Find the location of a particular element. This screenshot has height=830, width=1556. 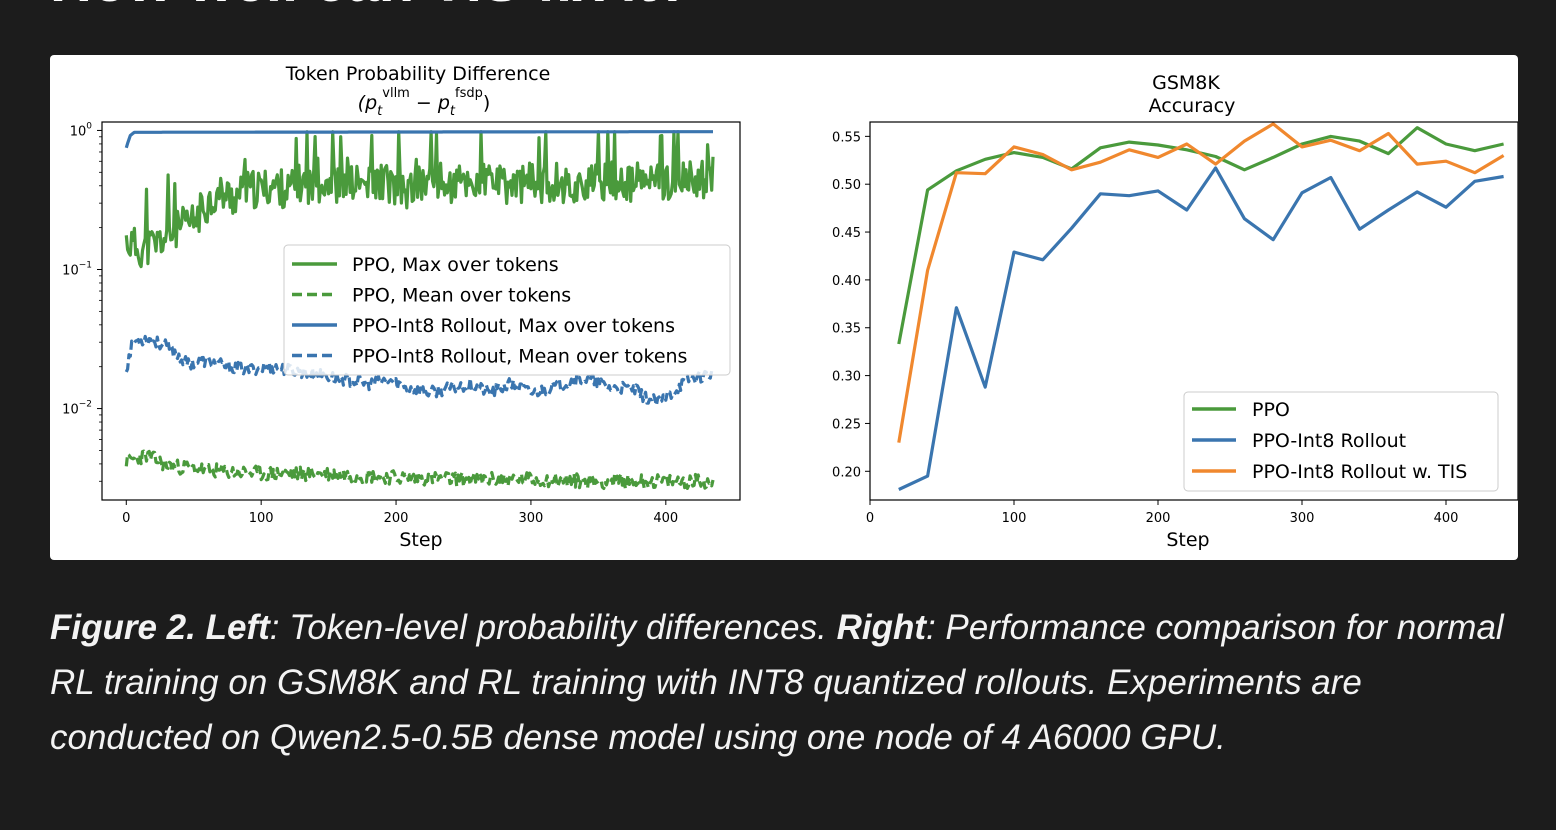

left-legend-label: PPO, Mean over tokens is located at coordinates (461, 296).